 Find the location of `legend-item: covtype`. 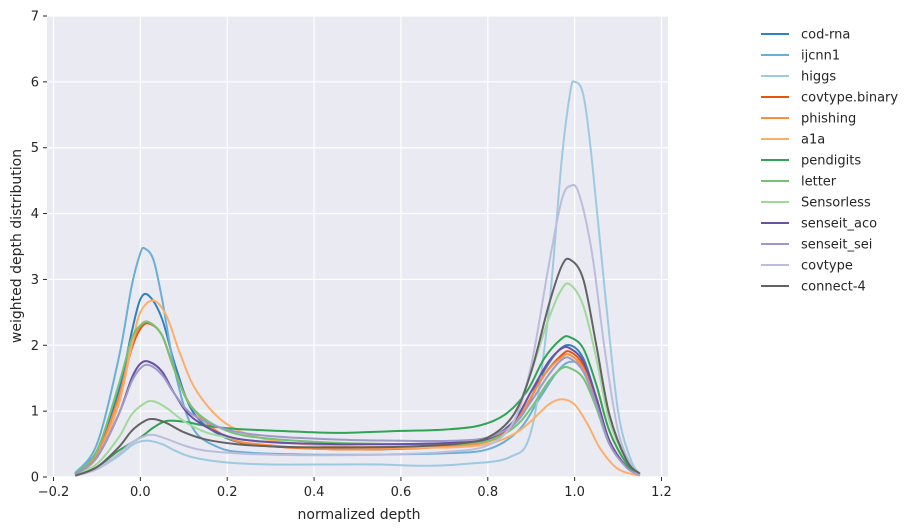

legend-item: covtype is located at coordinates (807, 266).